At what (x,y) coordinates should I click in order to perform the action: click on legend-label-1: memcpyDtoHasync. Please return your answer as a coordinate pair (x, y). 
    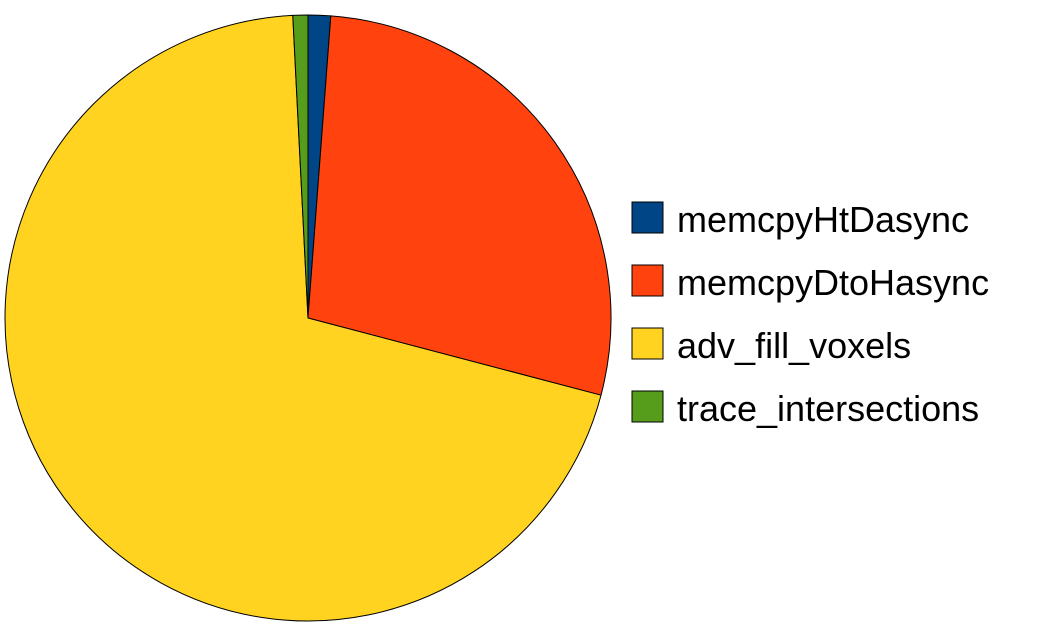
    Looking at the image, I should click on (833, 282).